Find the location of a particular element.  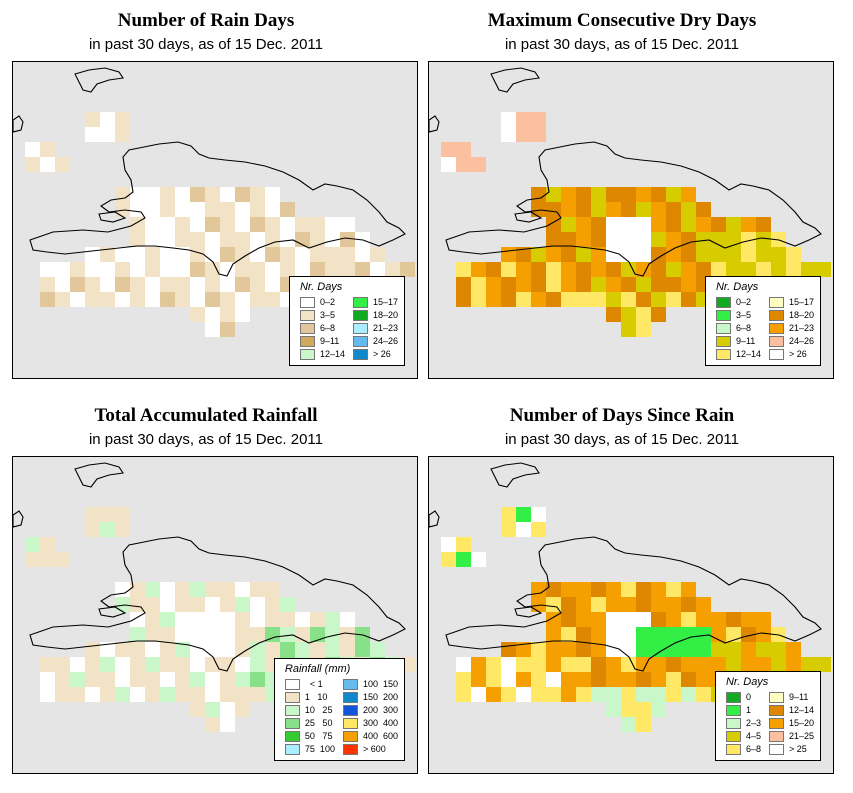

legend-label: 1 is located at coordinates (748, 710).